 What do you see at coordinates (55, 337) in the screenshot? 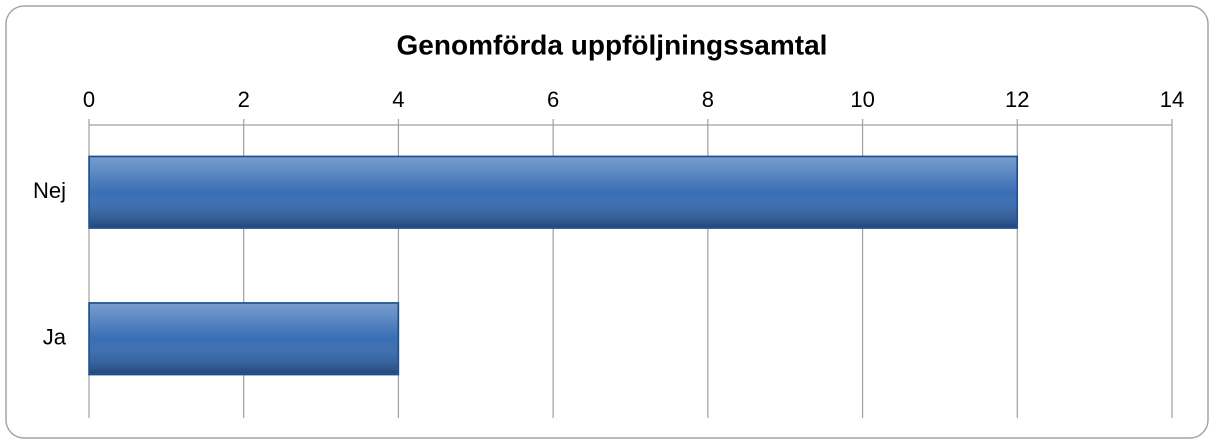
I see `y-tick-label: Ja` at bounding box center [55, 337].